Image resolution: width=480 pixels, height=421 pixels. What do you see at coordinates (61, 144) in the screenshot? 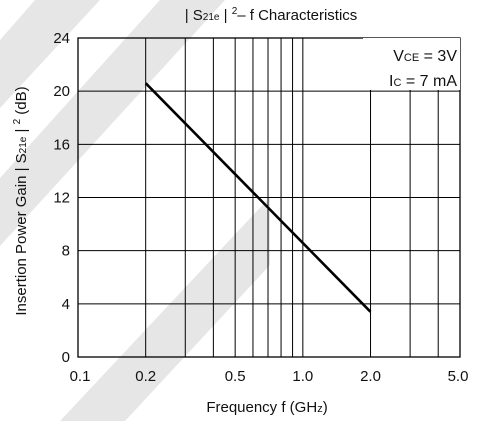
I see `y-tick-label: 16` at bounding box center [61, 144].